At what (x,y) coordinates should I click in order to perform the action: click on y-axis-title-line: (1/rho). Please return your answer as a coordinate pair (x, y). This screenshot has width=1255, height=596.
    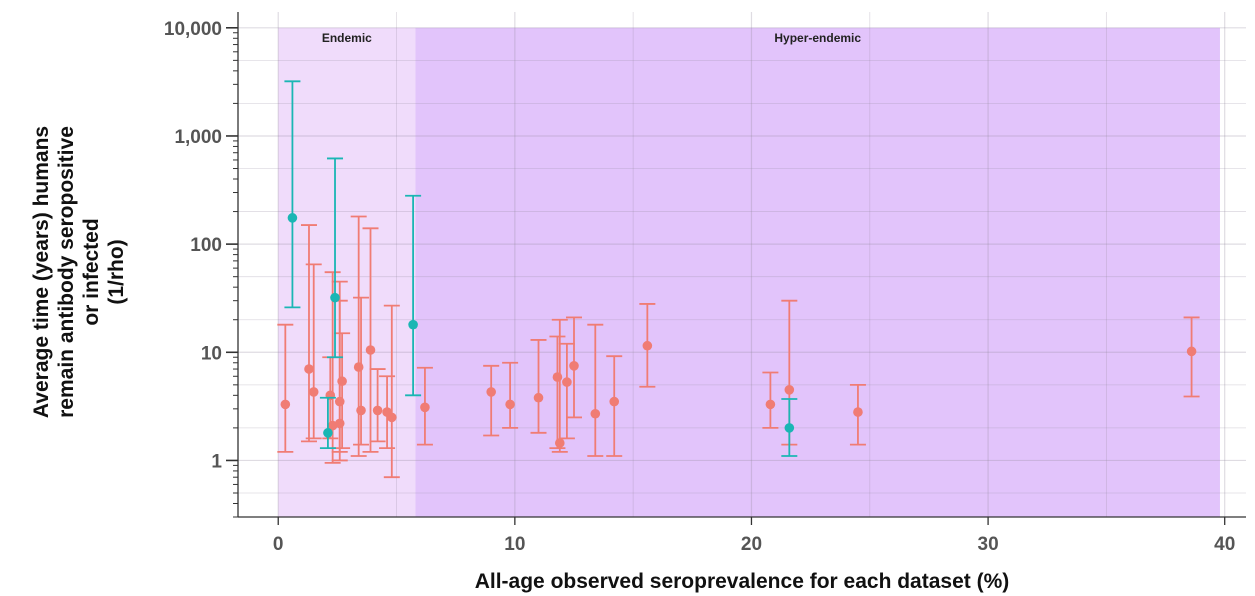
    Looking at the image, I should click on (116, 271).